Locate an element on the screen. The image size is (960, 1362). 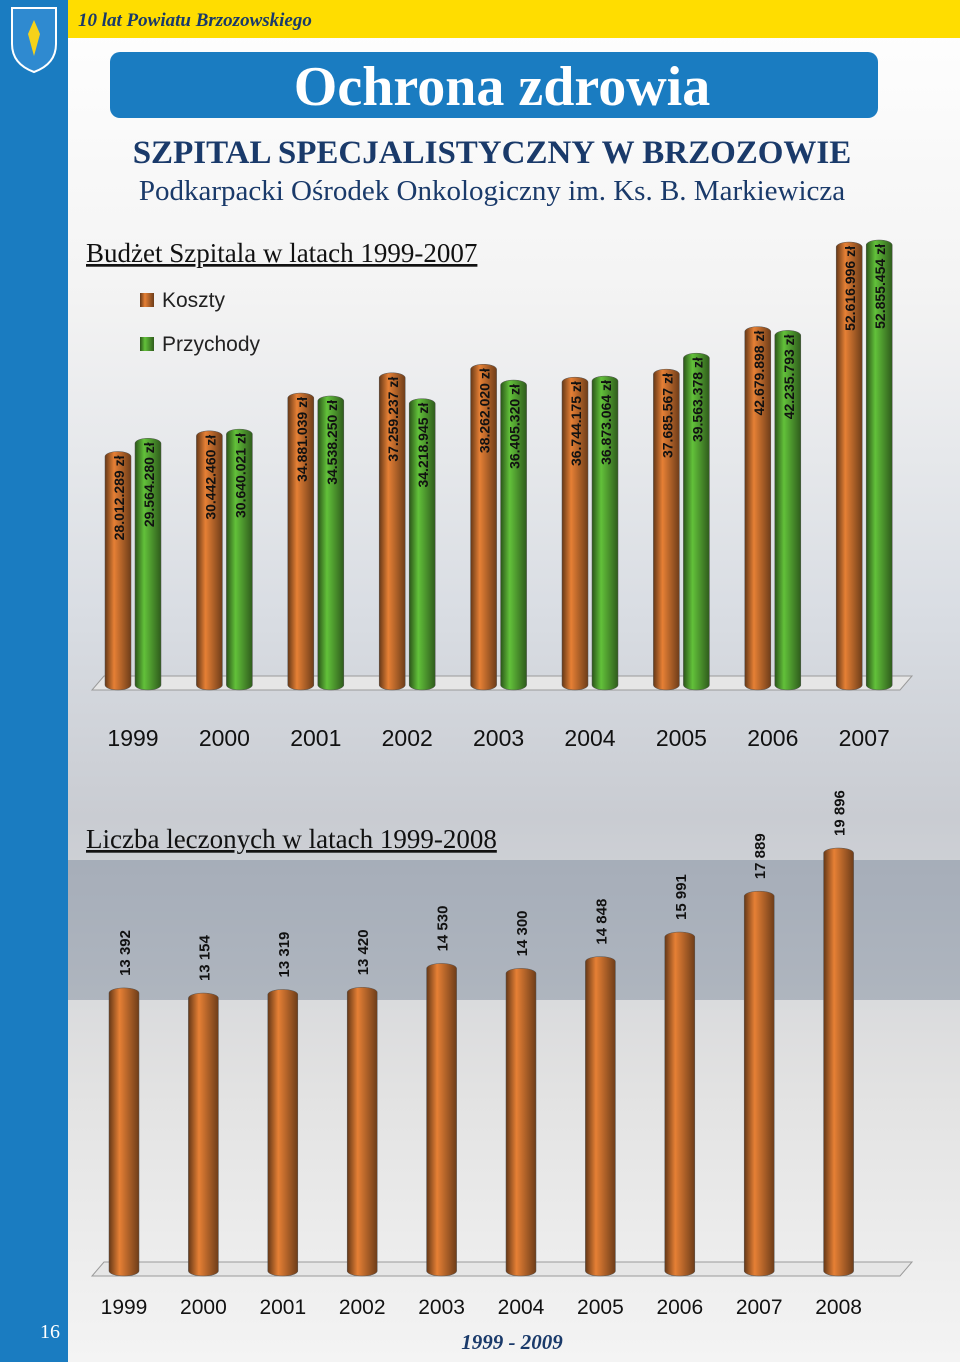
chart-title: Liczba leczonych w latach 1999-2008 is located at coordinates (291, 839).